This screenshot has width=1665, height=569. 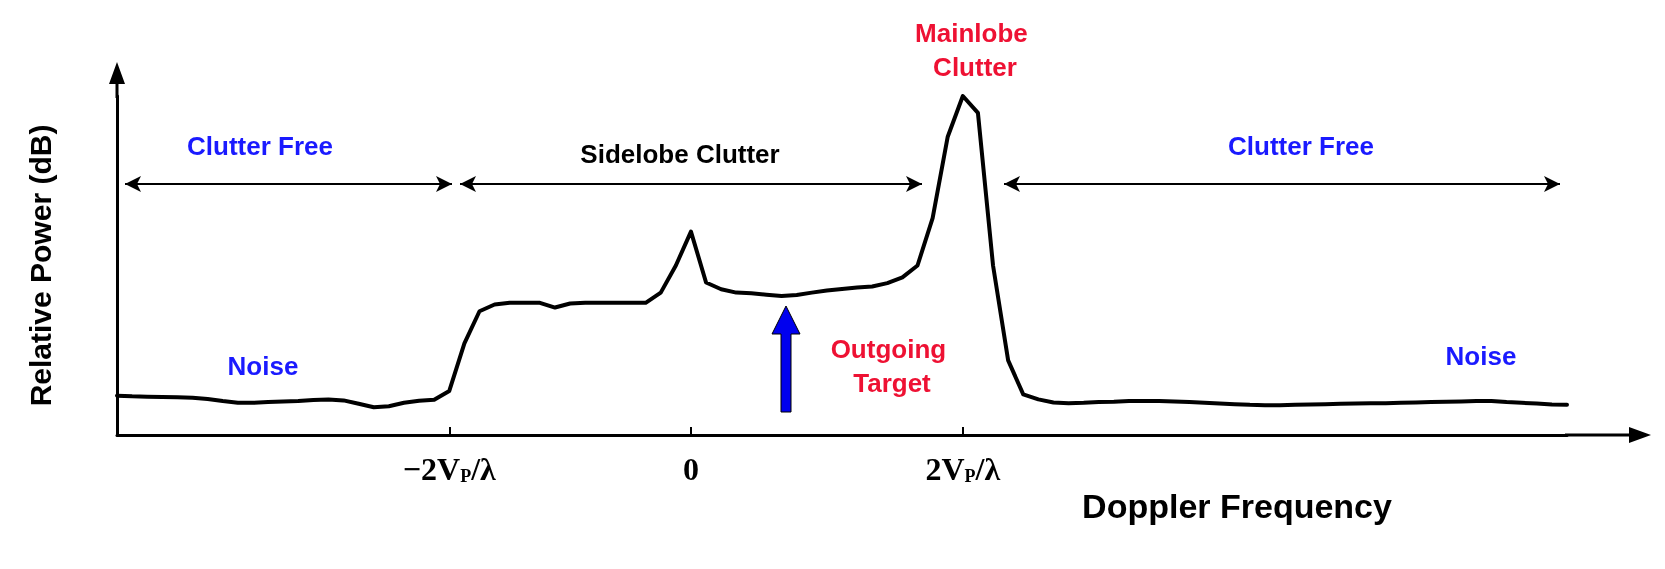 I want to click on annotation: Sidelobe Clutter, so click(x=680, y=154).